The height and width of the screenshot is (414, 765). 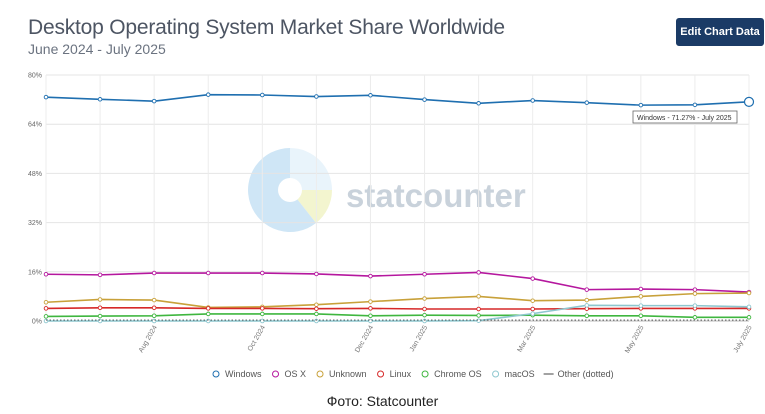 What do you see at coordinates (684, 118) in the screenshot?
I see `tooltip-text: Windows - 71.27% - July 2025` at bounding box center [684, 118].